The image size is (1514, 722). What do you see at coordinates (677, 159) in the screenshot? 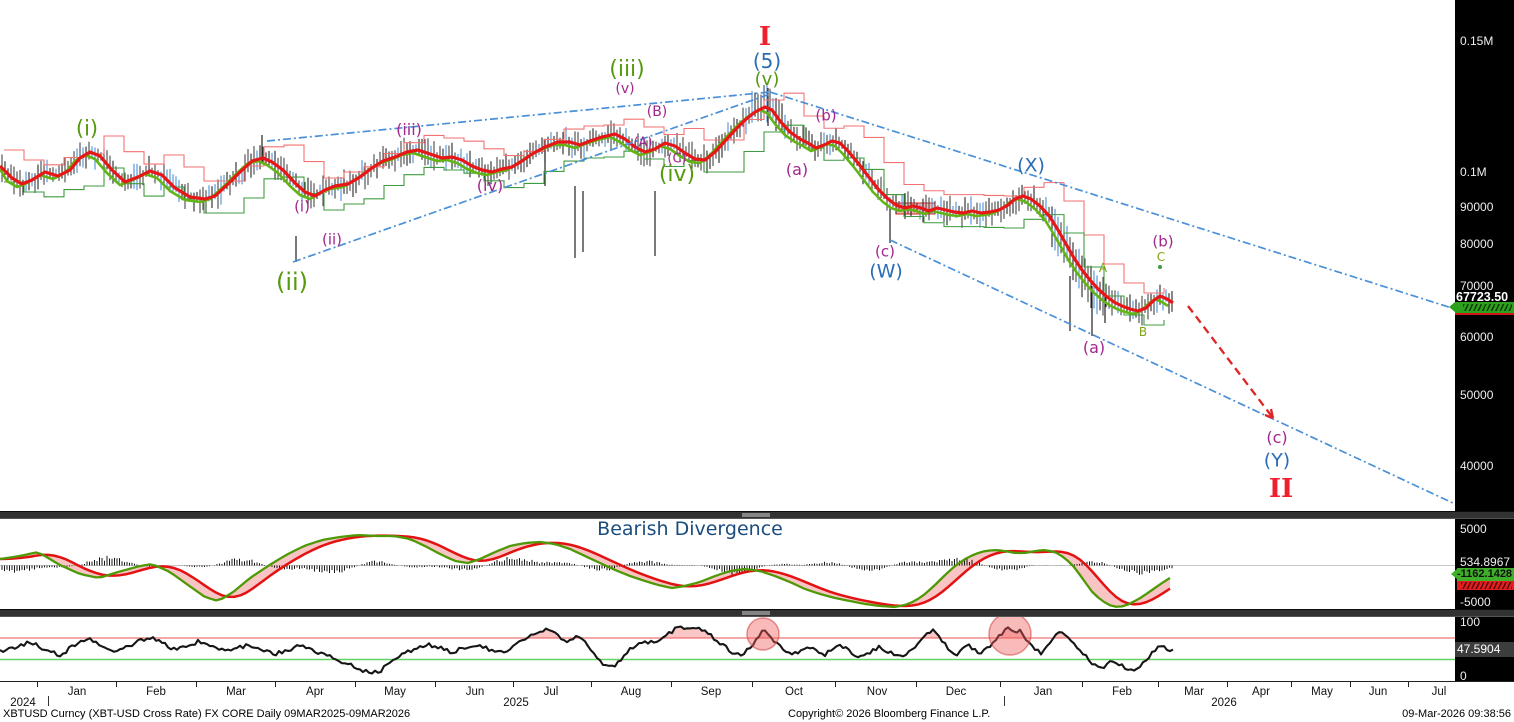
I see `wave-label-14: (C)` at bounding box center [677, 159].